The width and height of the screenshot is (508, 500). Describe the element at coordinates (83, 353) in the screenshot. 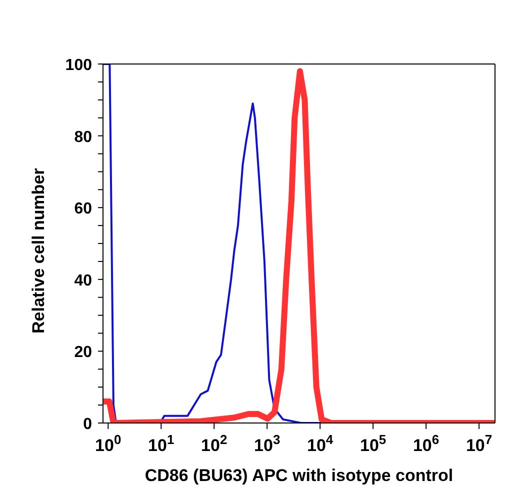

I see `y-tick-label: 20` at that location.